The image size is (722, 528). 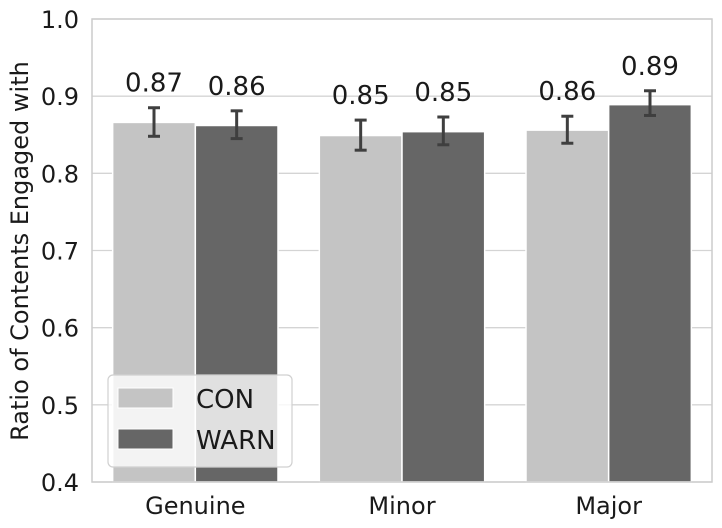 I want to click on value-label-warn-major: 0.89, so click(x=650, y=67).